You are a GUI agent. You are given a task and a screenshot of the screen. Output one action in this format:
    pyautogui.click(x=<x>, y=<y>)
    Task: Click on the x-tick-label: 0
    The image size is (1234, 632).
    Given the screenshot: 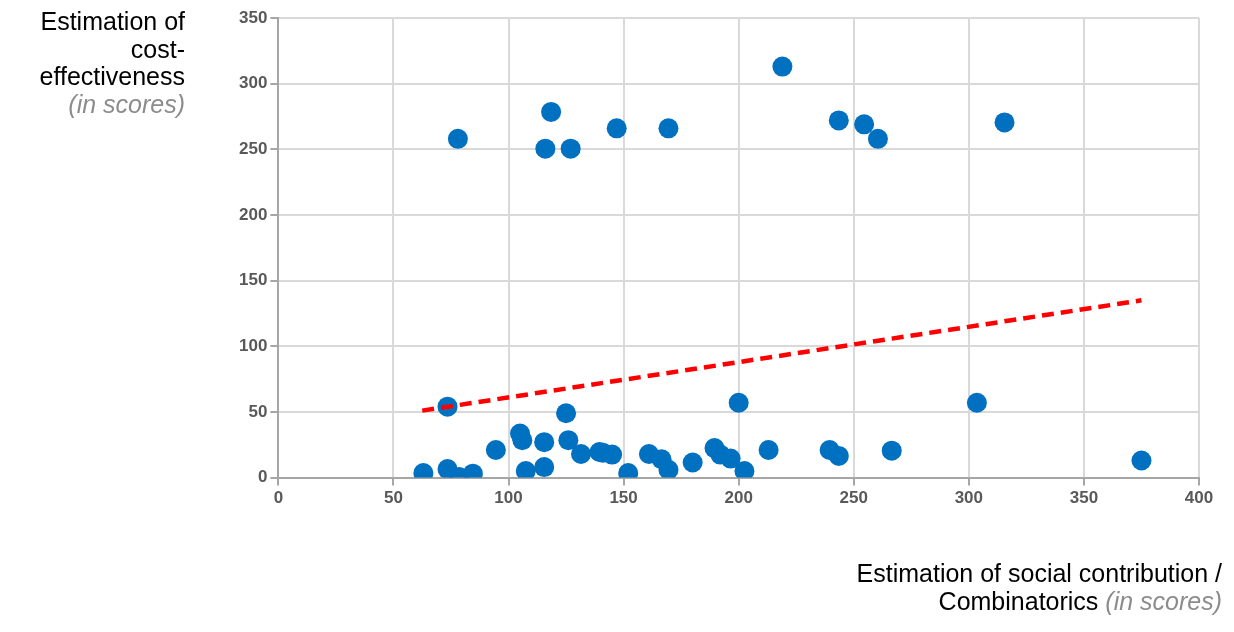 What is the action you would take?
    pyautogui.click(x=278, y=498)
    